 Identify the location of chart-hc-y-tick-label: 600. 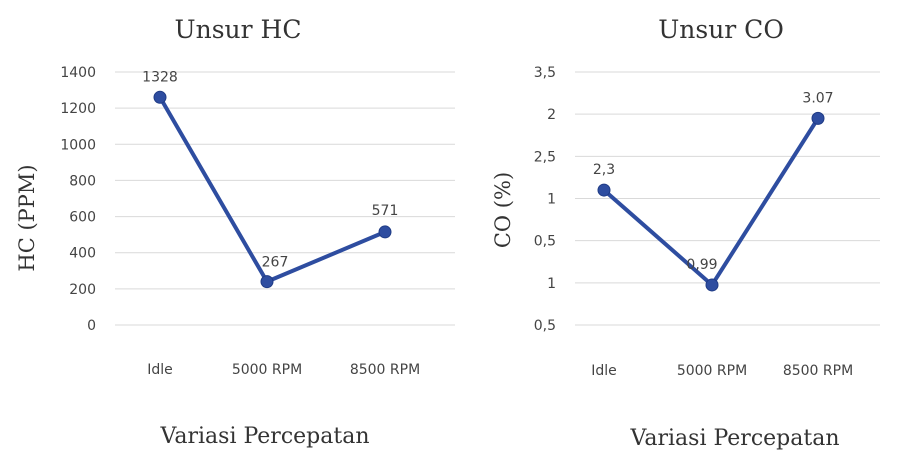
(82, 218).